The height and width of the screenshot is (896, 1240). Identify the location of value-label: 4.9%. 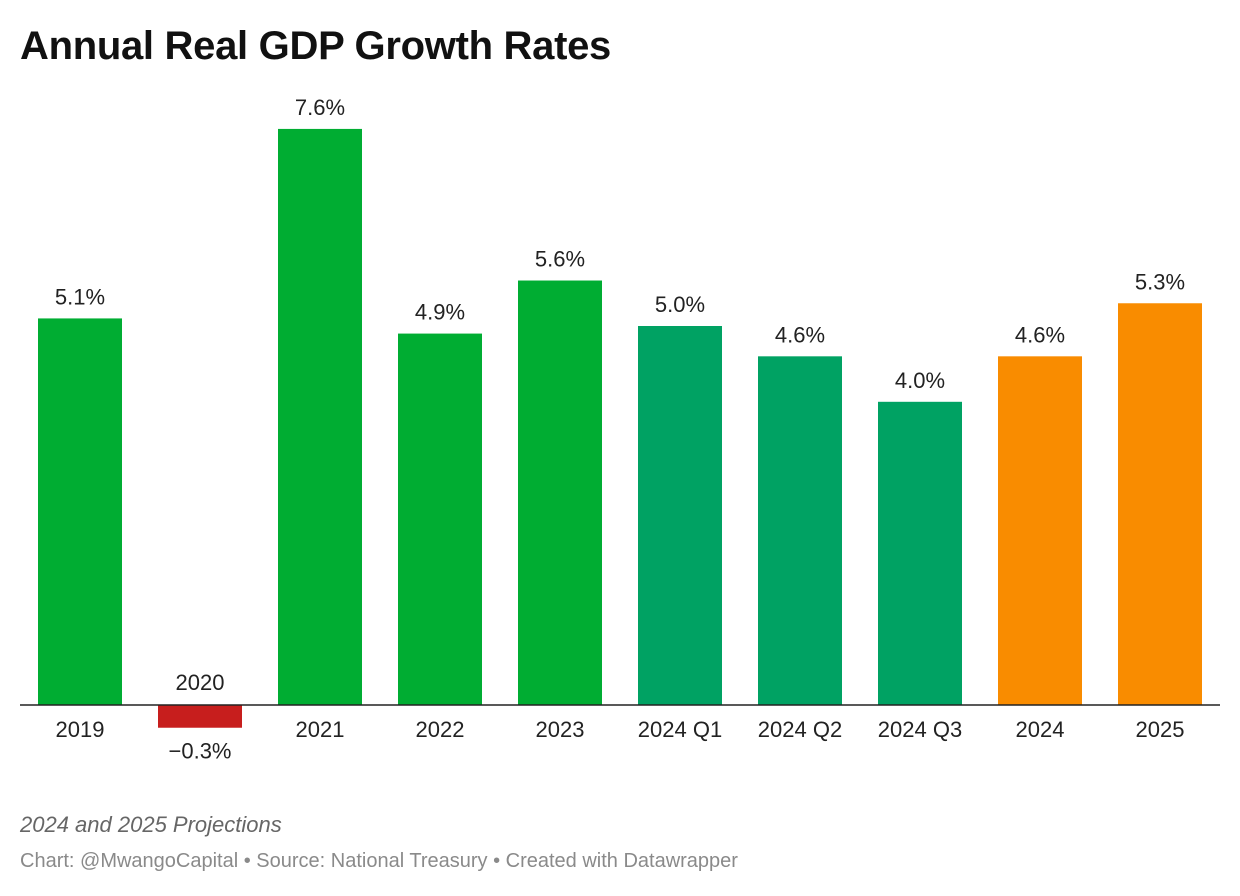
(440, 312).